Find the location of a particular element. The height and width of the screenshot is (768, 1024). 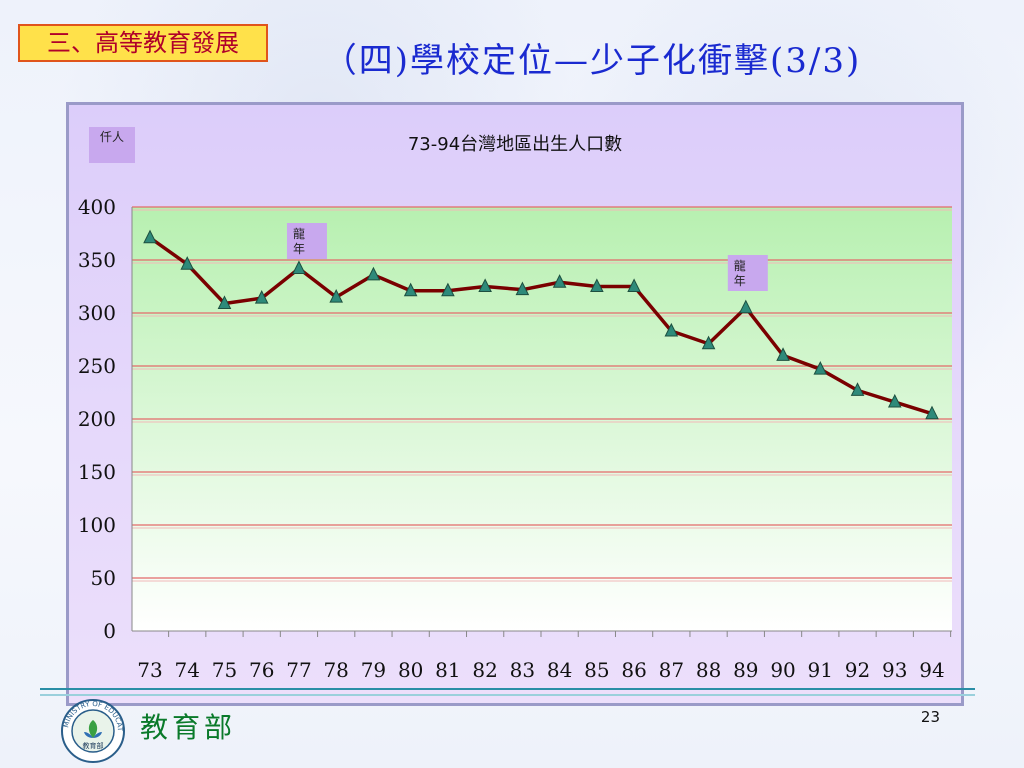

chart-title: 73-94台灣地區出生人口數 is located at coordinates (515, 144).